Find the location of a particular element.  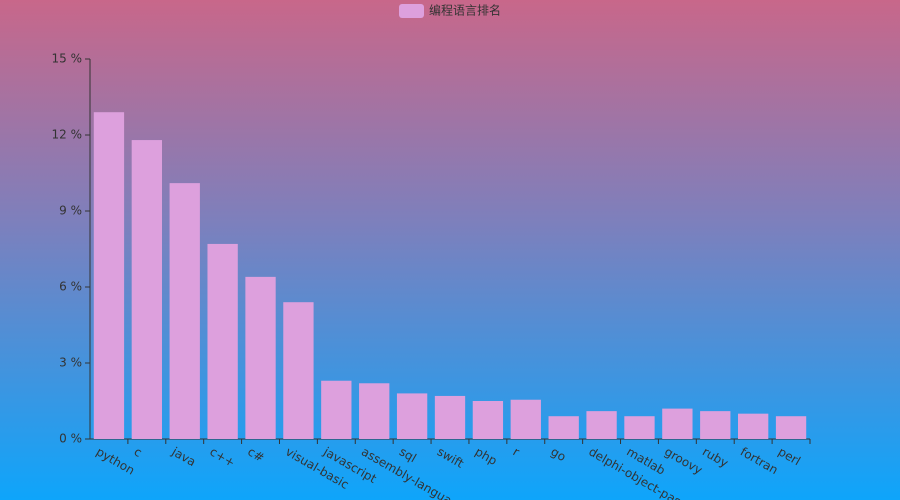

x-tick-label: go is located at coordinates (558, 455).